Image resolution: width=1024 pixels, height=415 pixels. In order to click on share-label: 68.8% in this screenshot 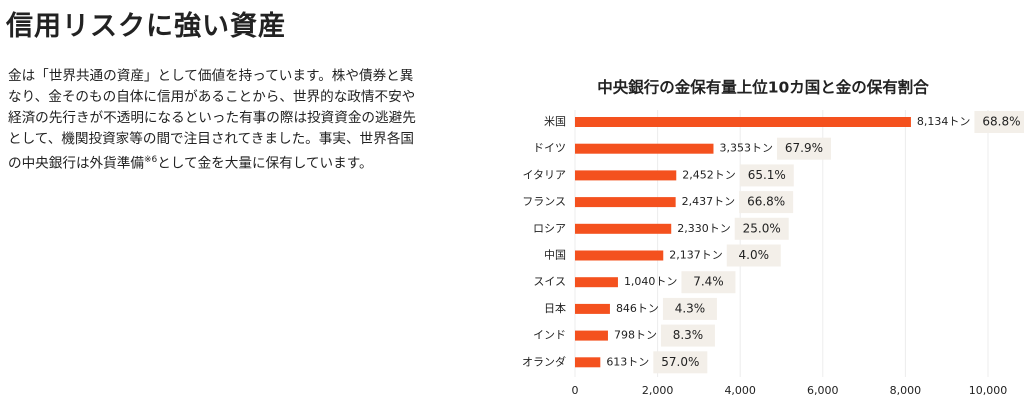, I will do `click(1001, 122)`.